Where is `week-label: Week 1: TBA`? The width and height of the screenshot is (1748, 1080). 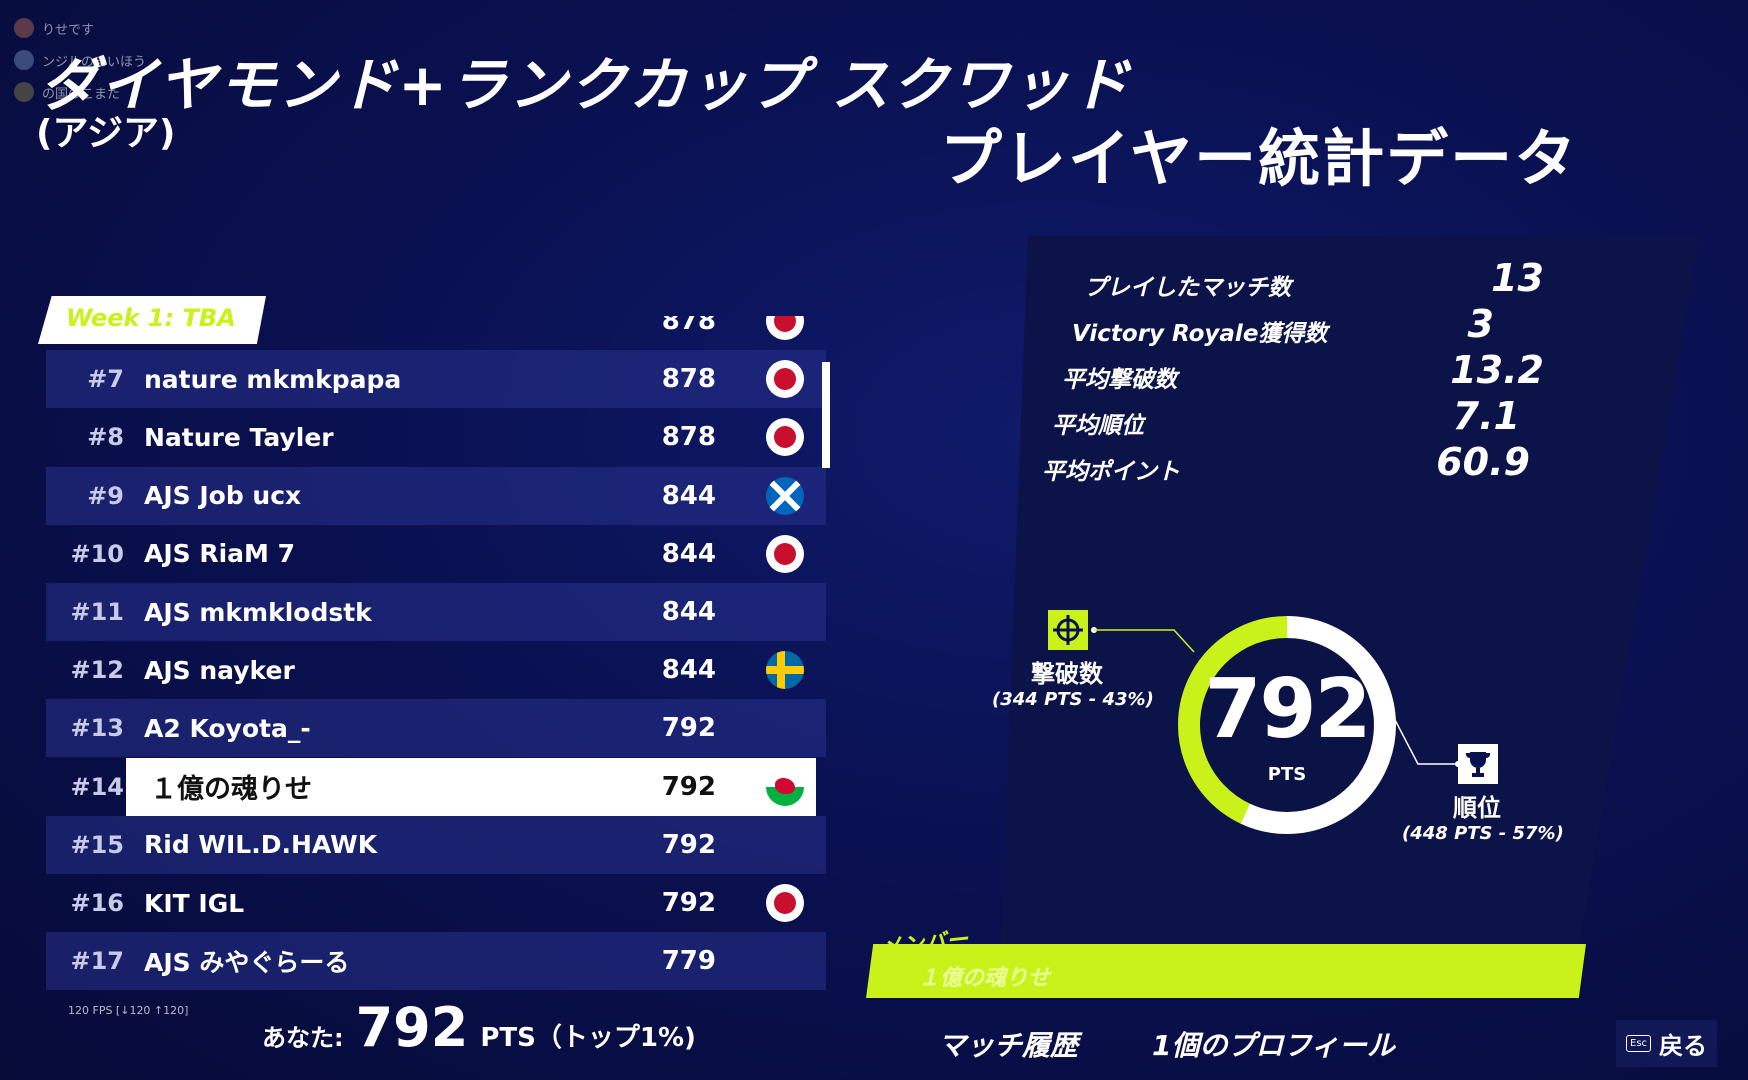 week-label: Week 1: TBA is located at coordinates (151, 318).